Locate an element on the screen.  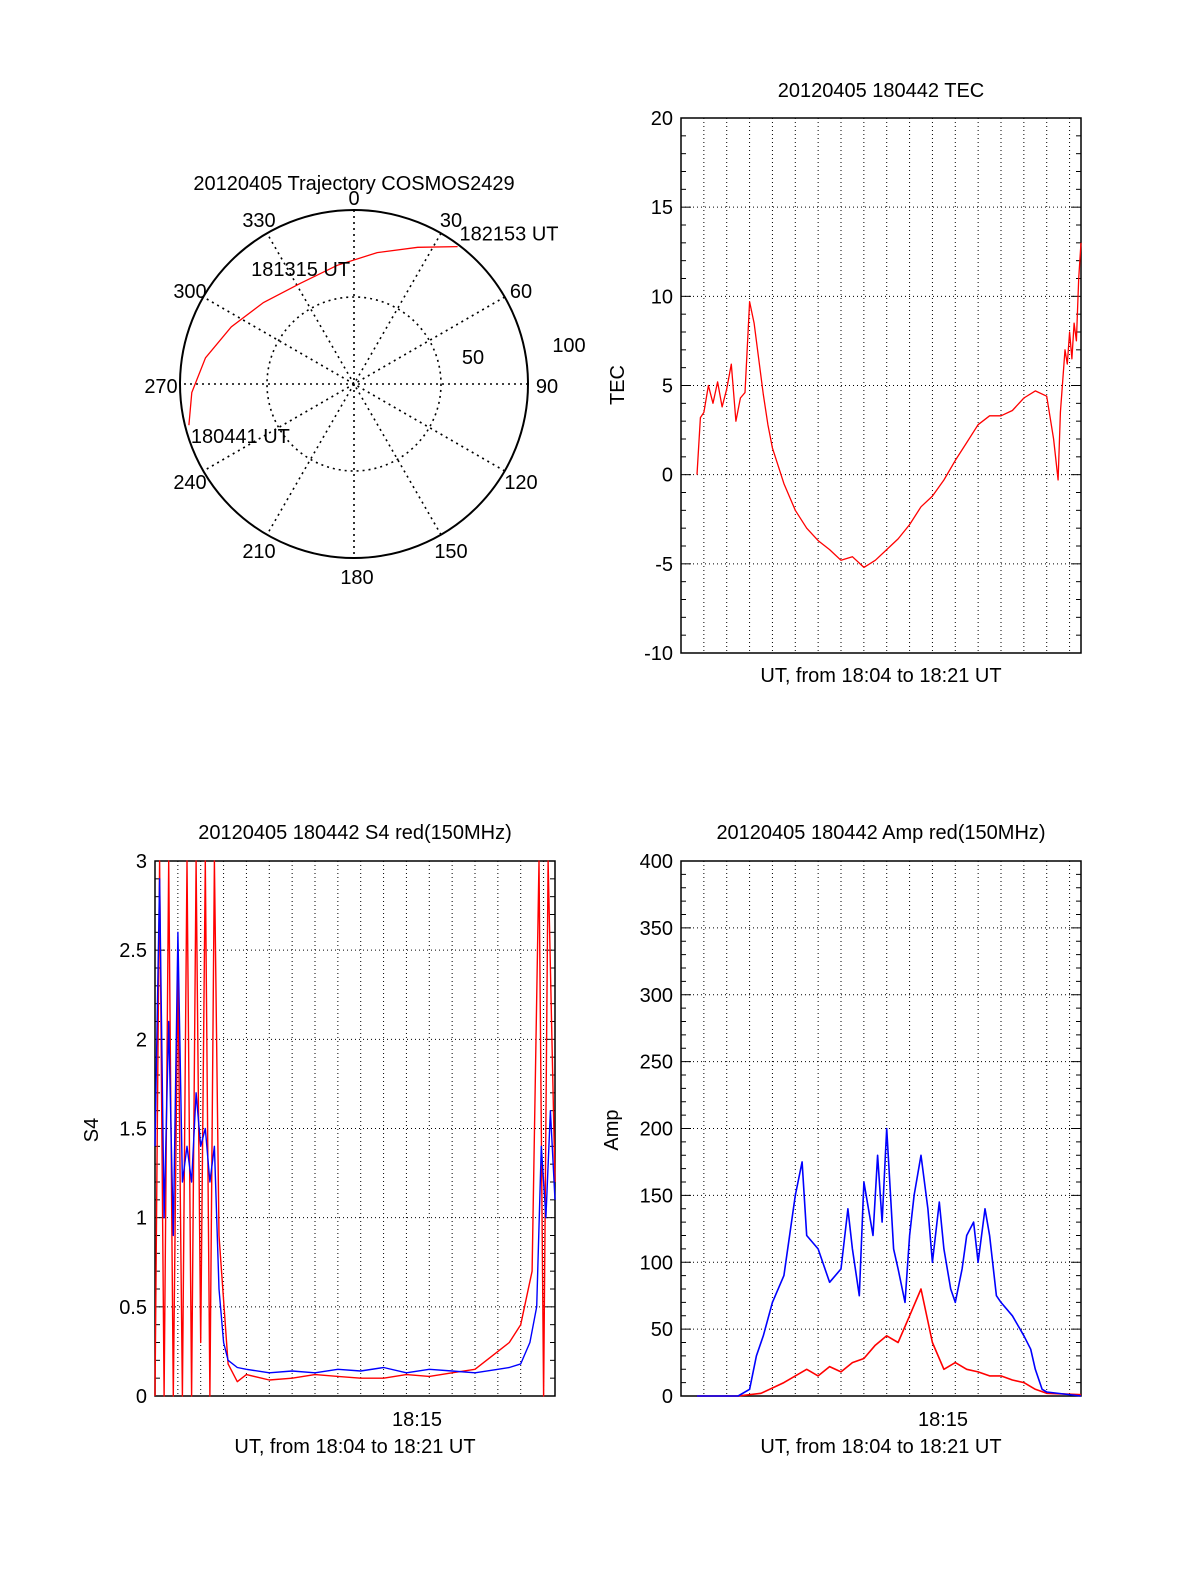
polar-azimuth-label-120: 120 is located at coordinates (520, 483).